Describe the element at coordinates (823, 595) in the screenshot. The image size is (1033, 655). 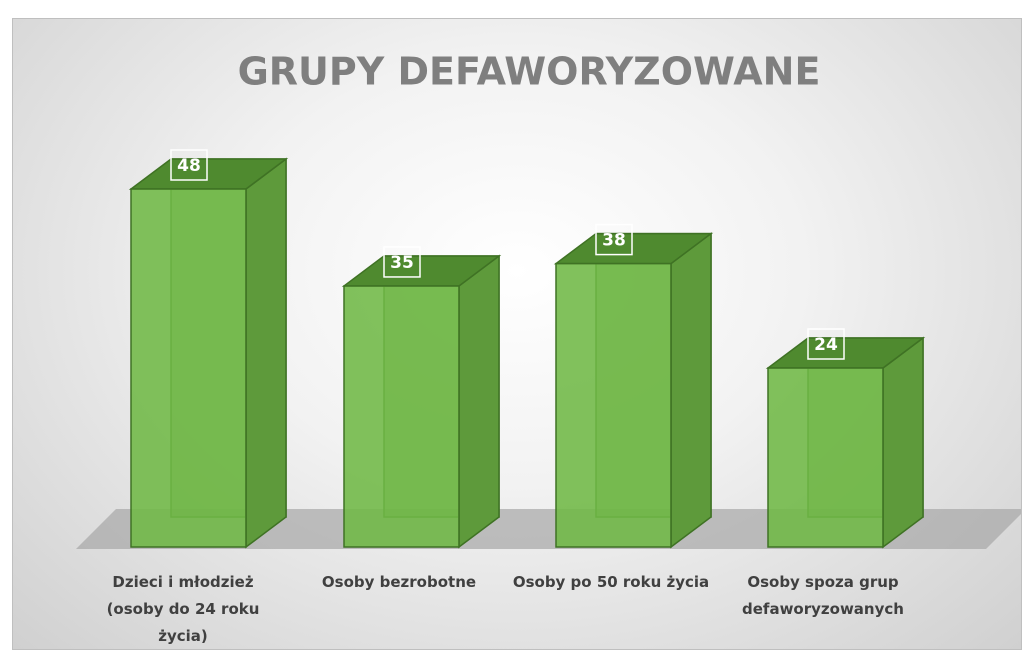
I see `x-tick-label: Osoby spoza grup defaworyzowanych` at that location.